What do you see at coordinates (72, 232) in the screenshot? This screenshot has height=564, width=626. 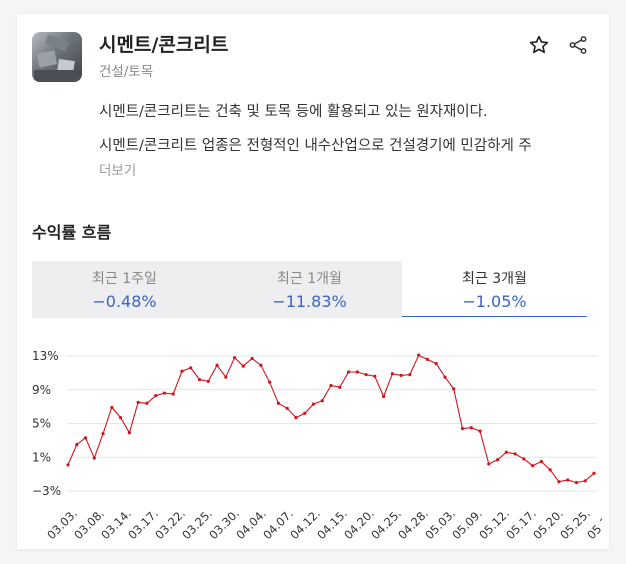 I see `section-title: 수익률 흐름` at bounding box center [72, 232].